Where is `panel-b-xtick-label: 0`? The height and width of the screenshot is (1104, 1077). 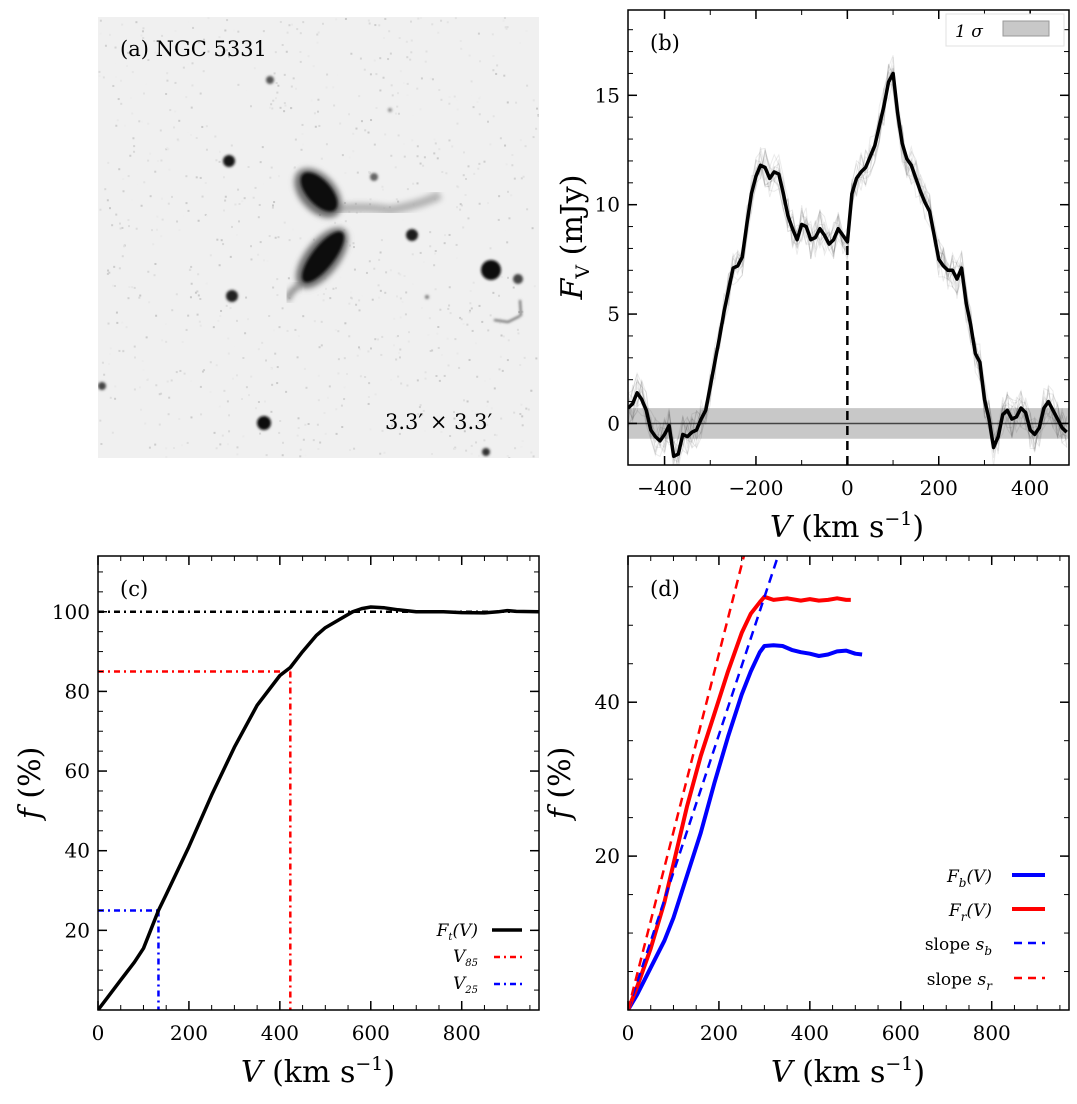 panel-b-xtick-label: 0 is located at coordinates (847, 488).